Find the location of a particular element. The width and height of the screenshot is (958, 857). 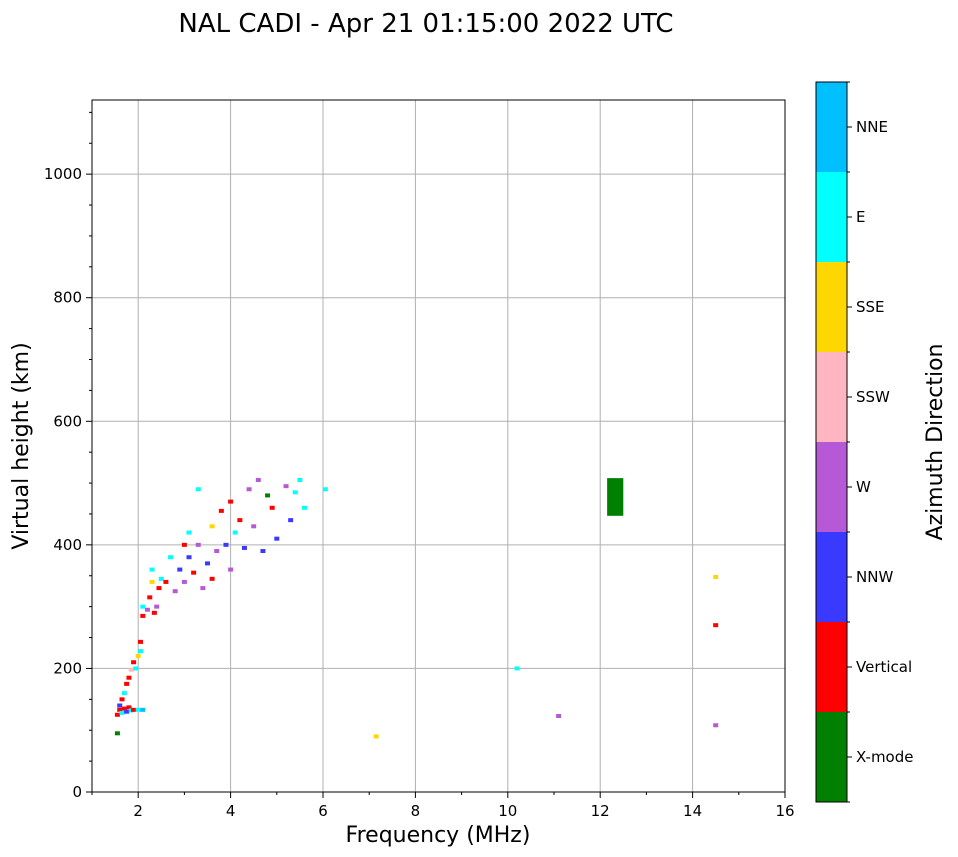

x-tick-label: 12 is located at coordinates (600, 811).